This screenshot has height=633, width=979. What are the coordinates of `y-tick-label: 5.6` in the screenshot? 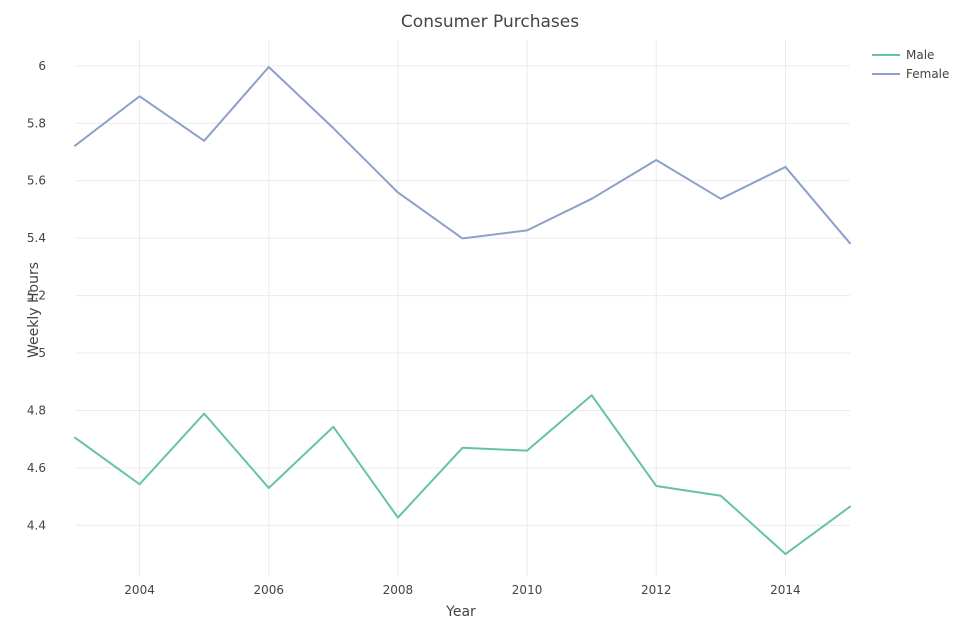 It's located at (36, 181).